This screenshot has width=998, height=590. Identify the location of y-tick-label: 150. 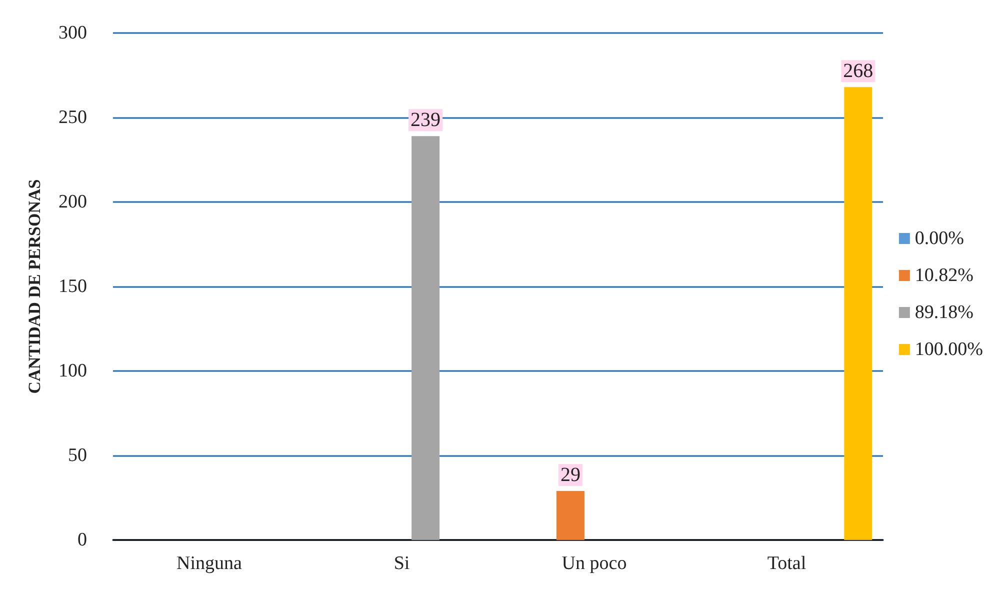
(72, 286).